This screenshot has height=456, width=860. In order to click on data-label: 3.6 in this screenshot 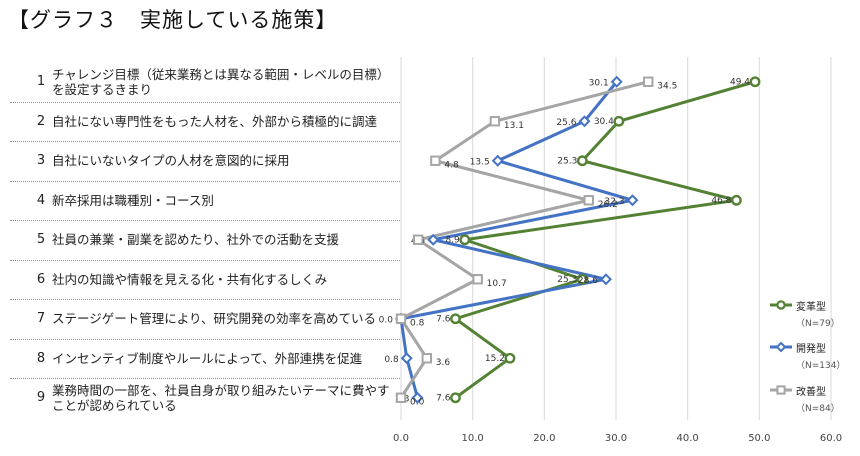, I will do `click(443, 363)`.